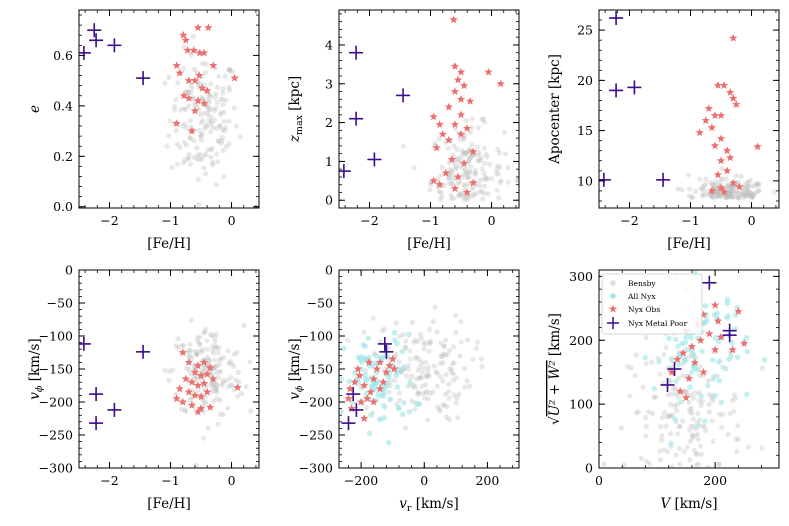 Image resolution: width=789 pixels, height=526 pixels. I want to click on nyx-metal-poor-point, so click(94, 30).